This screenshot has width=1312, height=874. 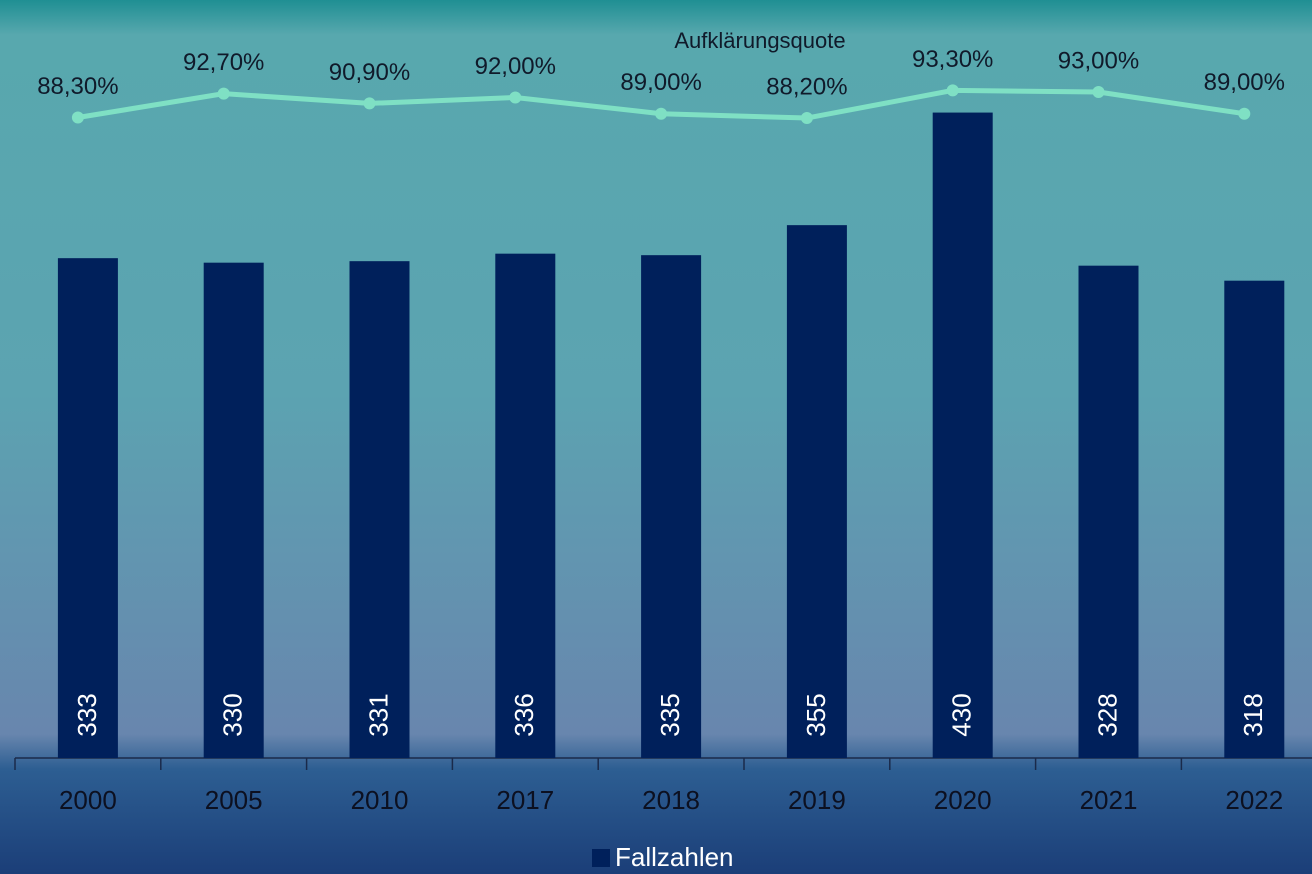 I want to click on line-value-label: 93,00%, so click(x=1098, y=60).